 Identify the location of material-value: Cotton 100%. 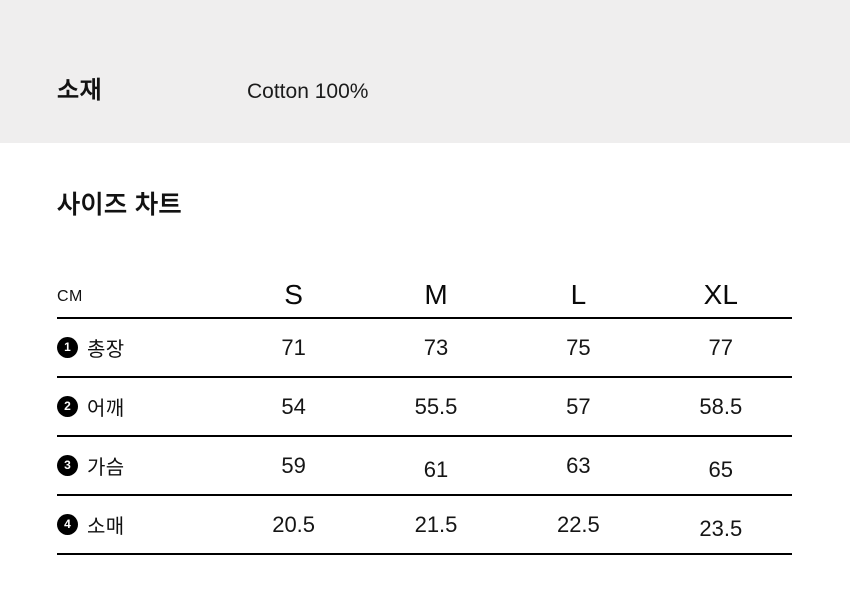
(308, 91).